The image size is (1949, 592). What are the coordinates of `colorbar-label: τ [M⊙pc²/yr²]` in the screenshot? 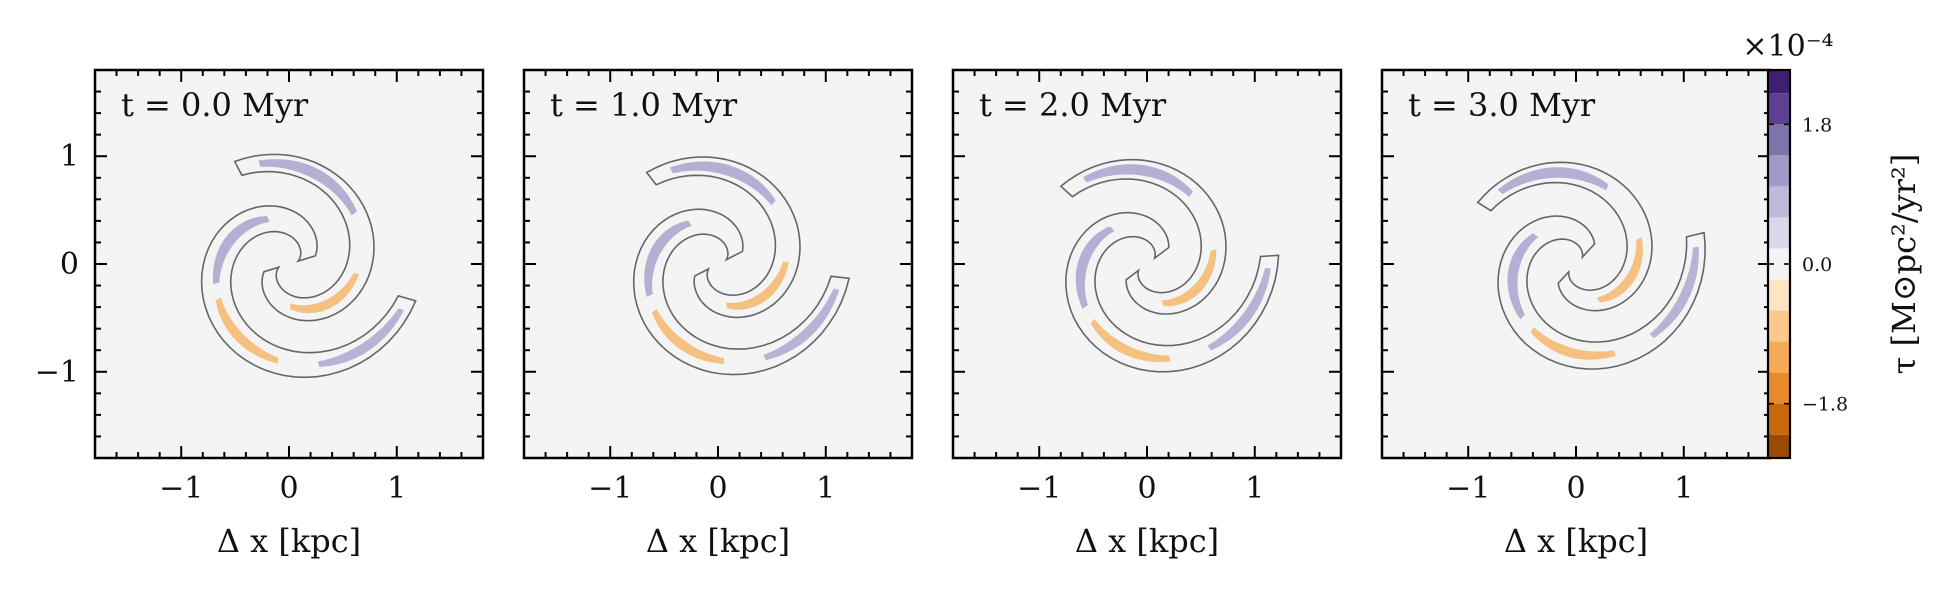 It's located at (1904, 264).